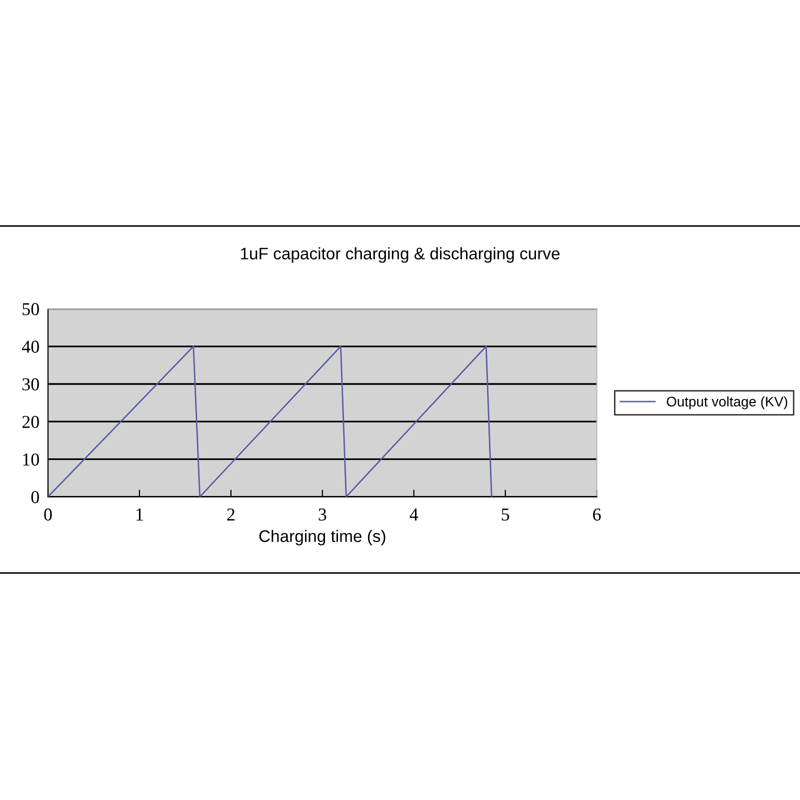 This screenshot has height=800, width=800. Describe the element at coordinates (322, 538) in the screenshot. I see `x-axis-title: Charging time (s)` at that location.